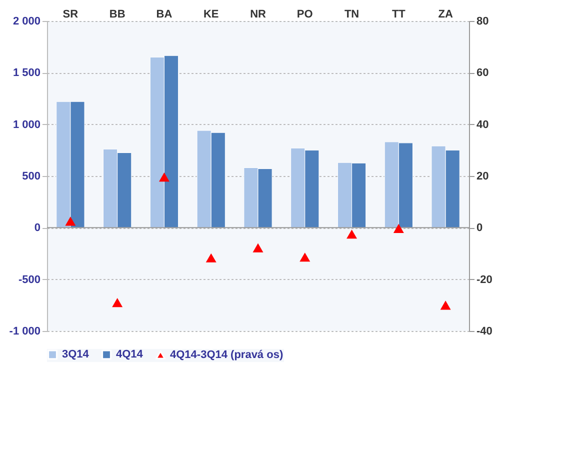 The image size is (587, 454). Describe the element at coordinates (26, 22) in the screenshot. I see `y-tick-label: 2 000` at that location.